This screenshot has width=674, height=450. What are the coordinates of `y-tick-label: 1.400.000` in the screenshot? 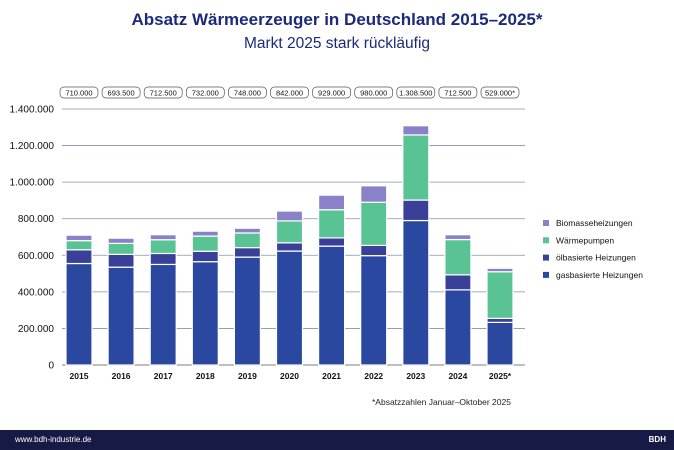 It's located at (32, 110).